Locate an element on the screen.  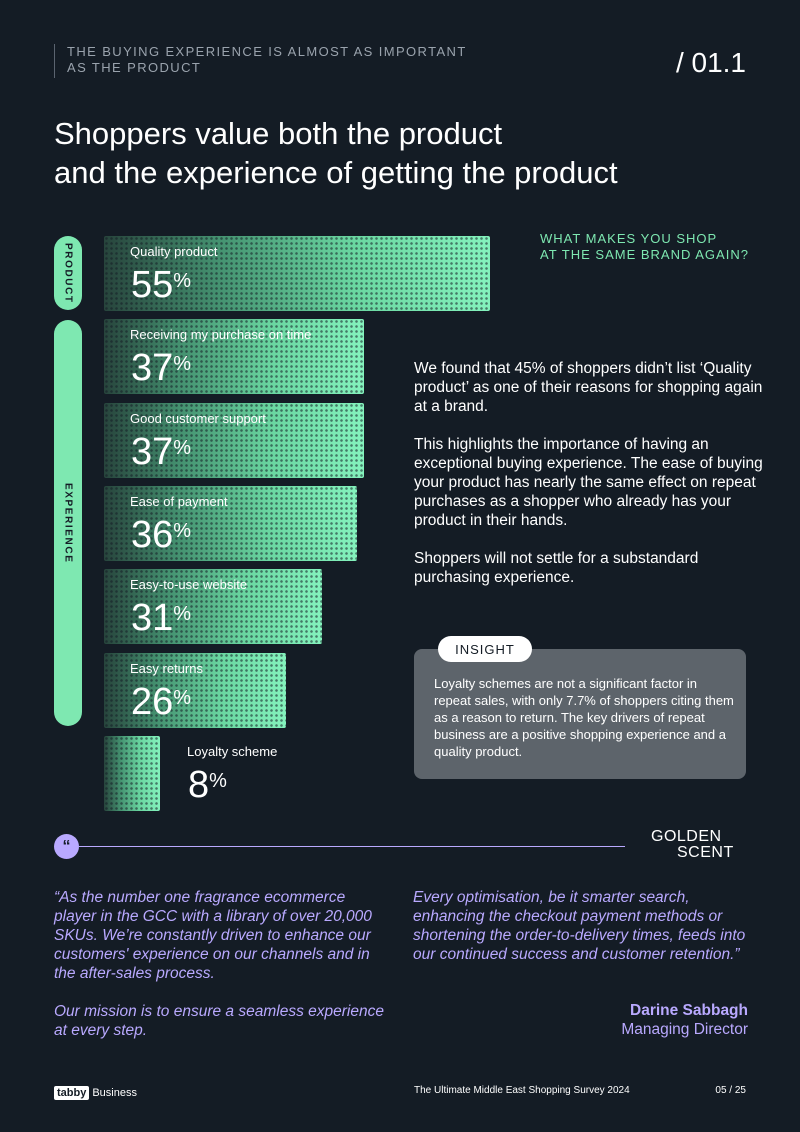
logo-line: SCENT is located at coordinates (705, 852).